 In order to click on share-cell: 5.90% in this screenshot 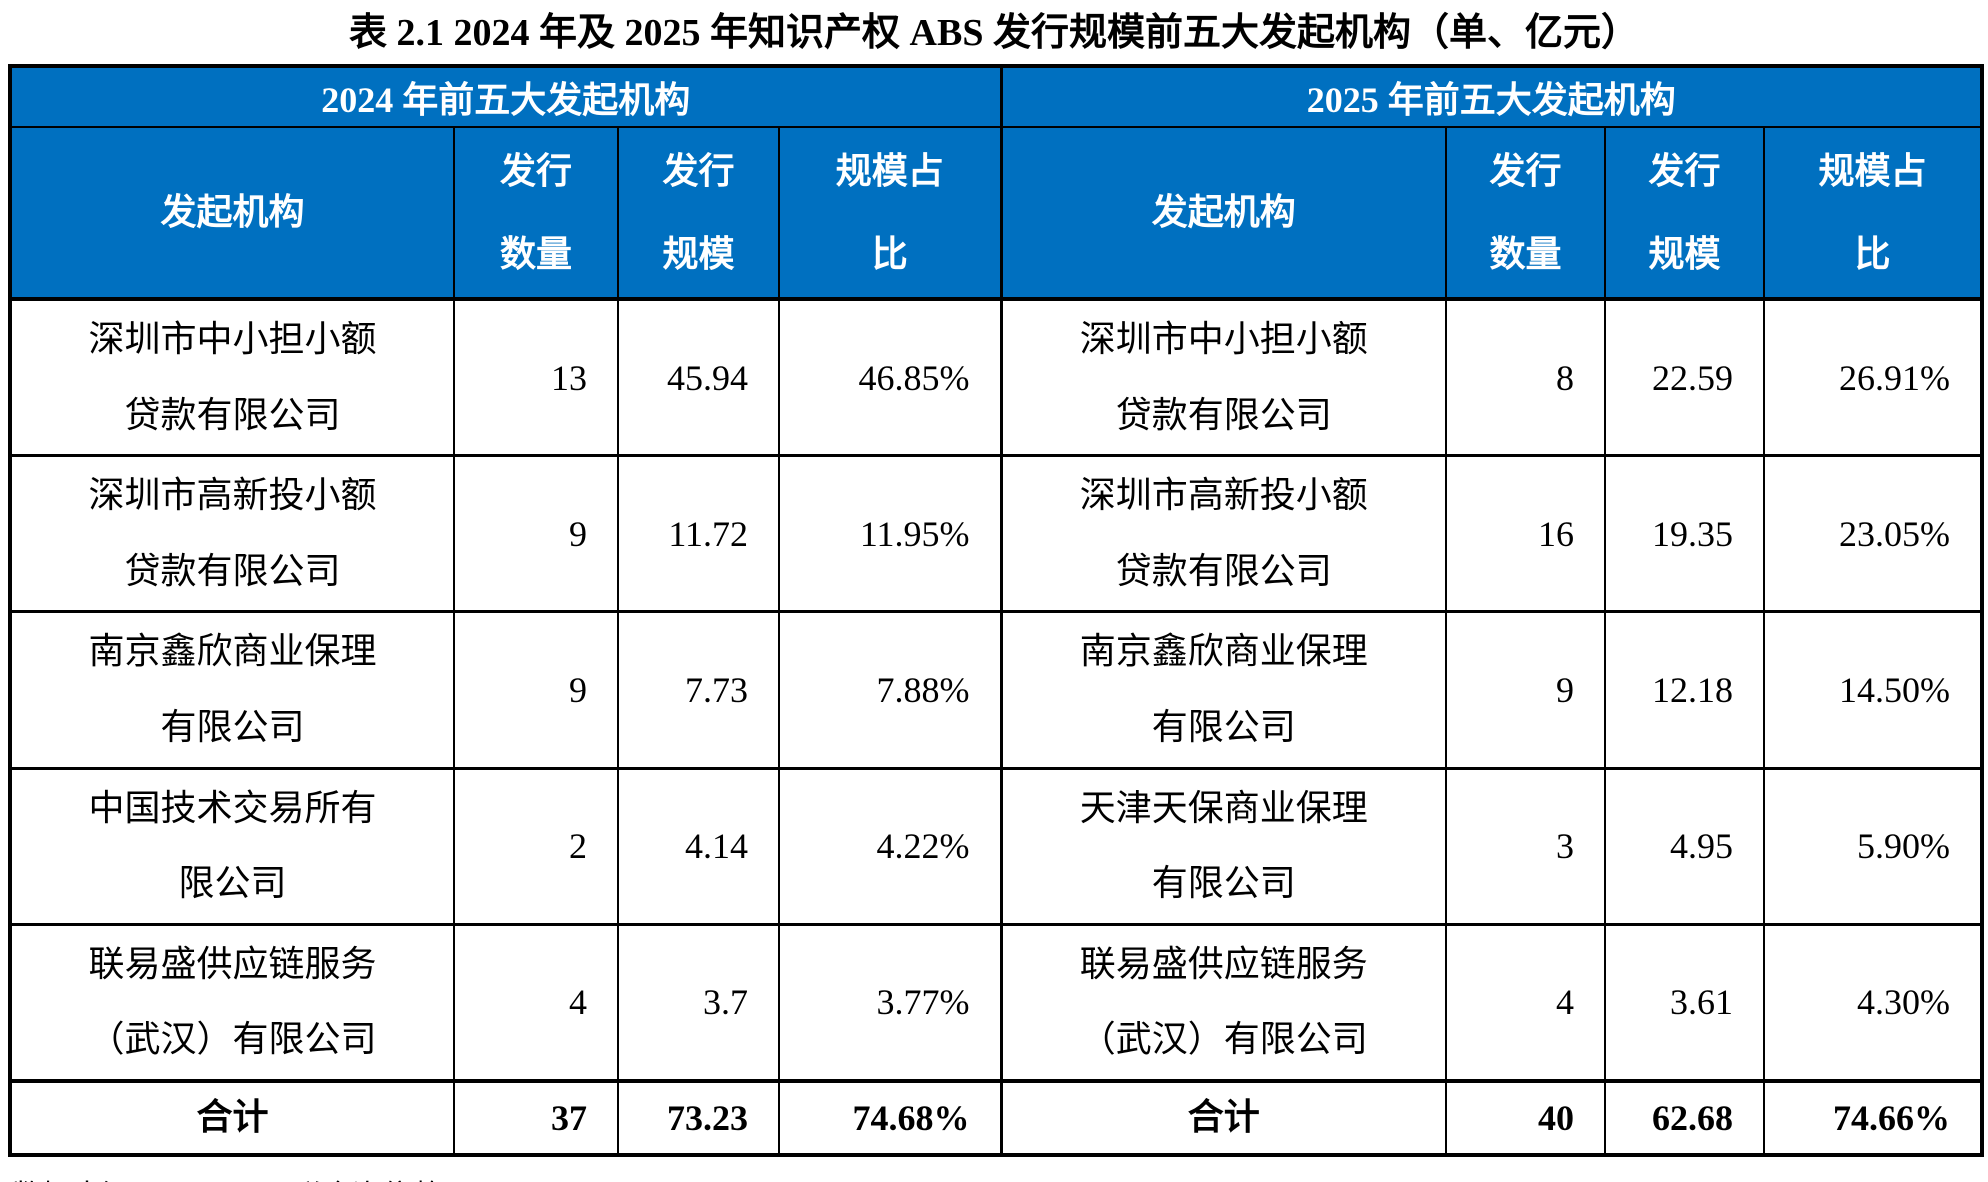, I will do `click(1873, 846)`.